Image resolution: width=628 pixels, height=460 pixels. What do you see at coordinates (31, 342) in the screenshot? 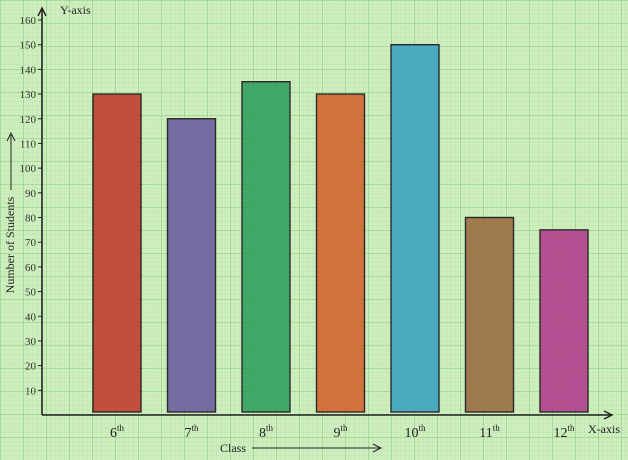
I see `y-tick-label: 30` at bounding box center [31, 342].